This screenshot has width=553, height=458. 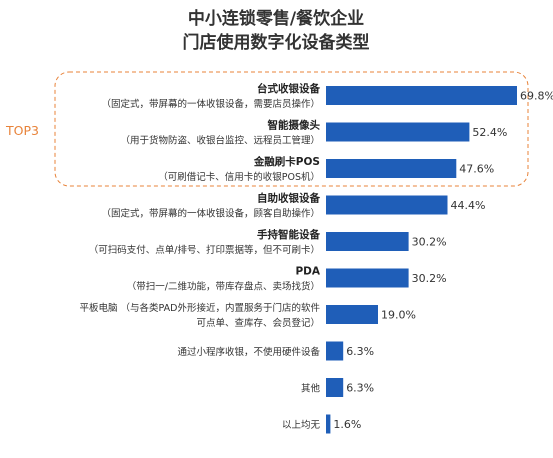 What do you see at coordinates (248, 352) in the screenshot?
I see `category-label: 通过小程序收银，不使用硬件设备` at bounding box center [248, 352].